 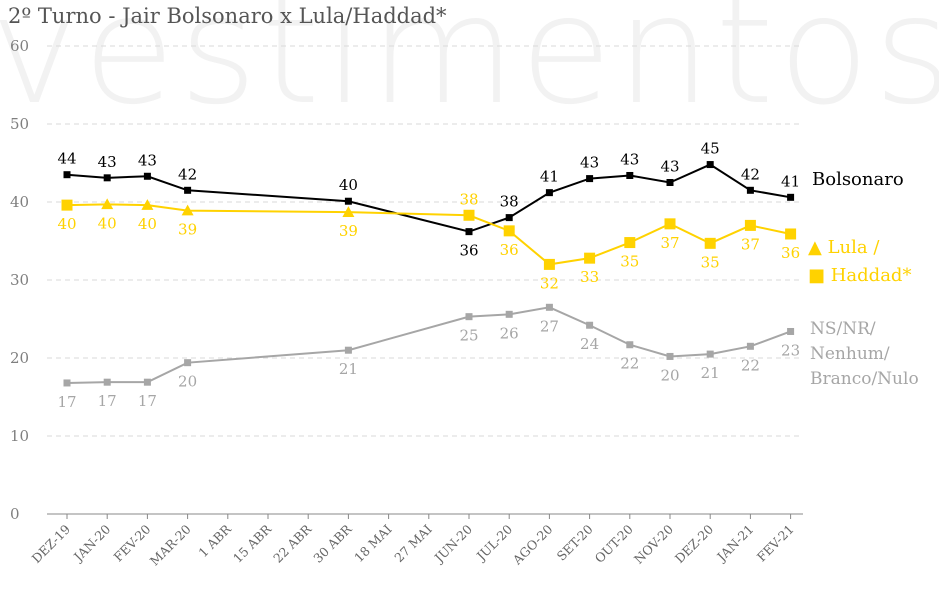 I want to click on data-label-lula_haddad-16: 35, so click(x=710, y=262).